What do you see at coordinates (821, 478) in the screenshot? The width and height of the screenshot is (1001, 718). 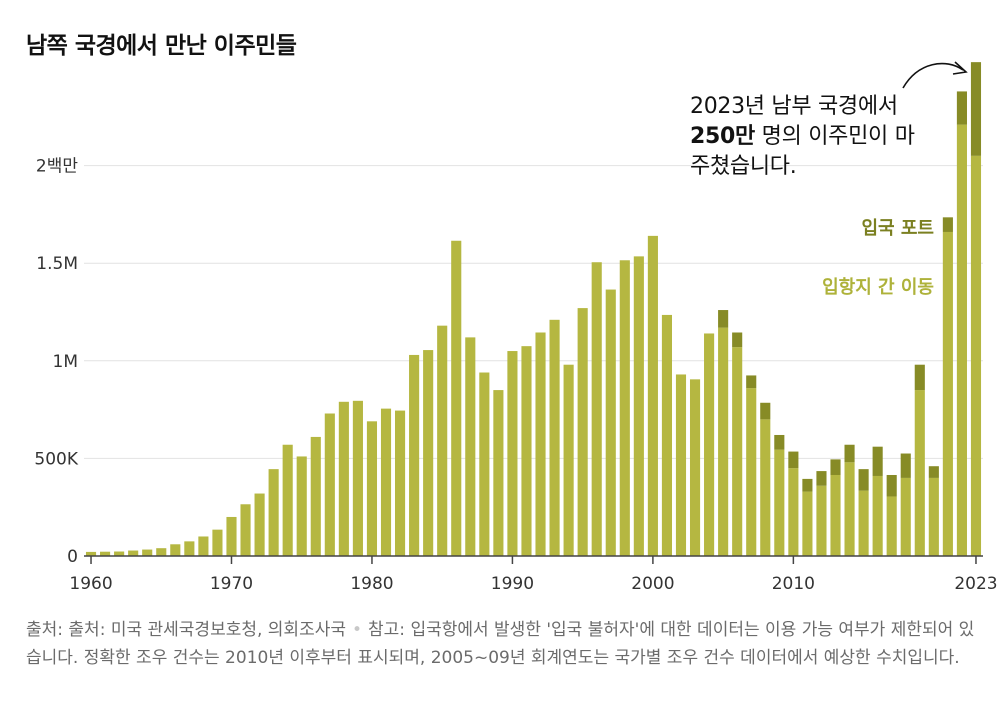 I see `bar-port-2012` at bounding box center [821, 478].